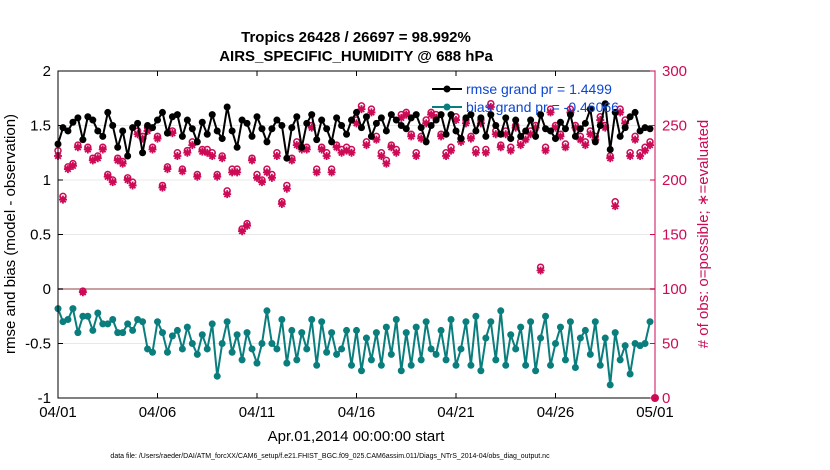 This screenshot has width=830, height=470. I want to click on chart-subtitle: AIRS_SPECIFIC_HUMIDITY @ 688 hPa, so click(356, 56).